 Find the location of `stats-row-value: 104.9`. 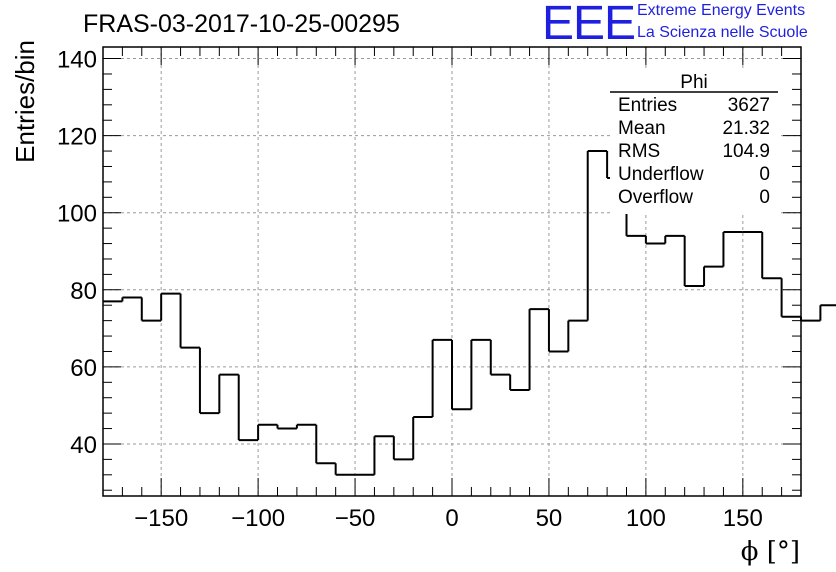

stats-row-value: 104.9 is located at coordinates (746, 151).